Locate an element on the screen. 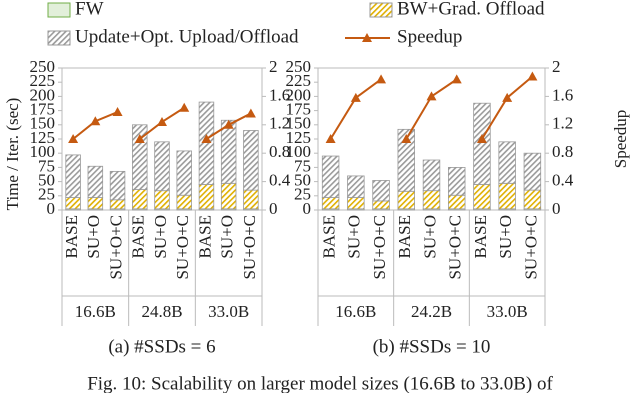  legend-label: Speedup is located at coordinates (429, 36).